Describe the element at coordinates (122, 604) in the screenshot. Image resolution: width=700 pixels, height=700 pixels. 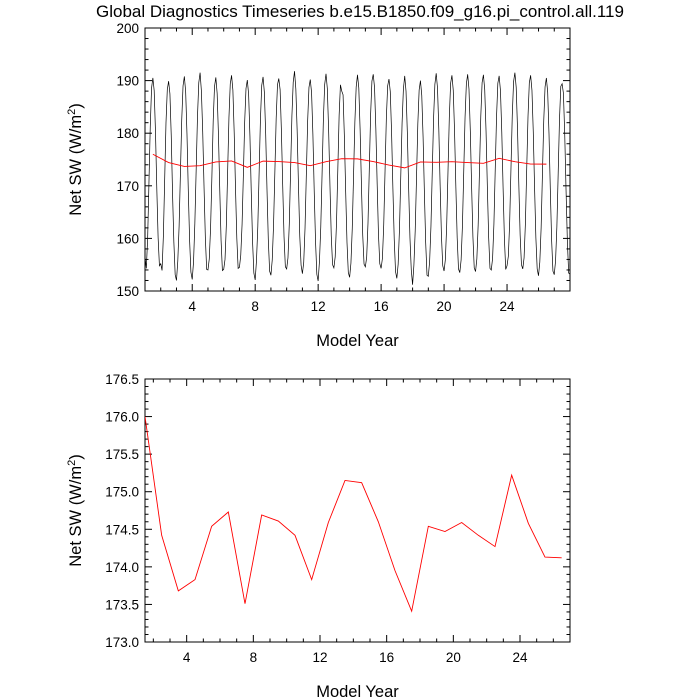
I see `y-tick-label: 173.5` at that location.